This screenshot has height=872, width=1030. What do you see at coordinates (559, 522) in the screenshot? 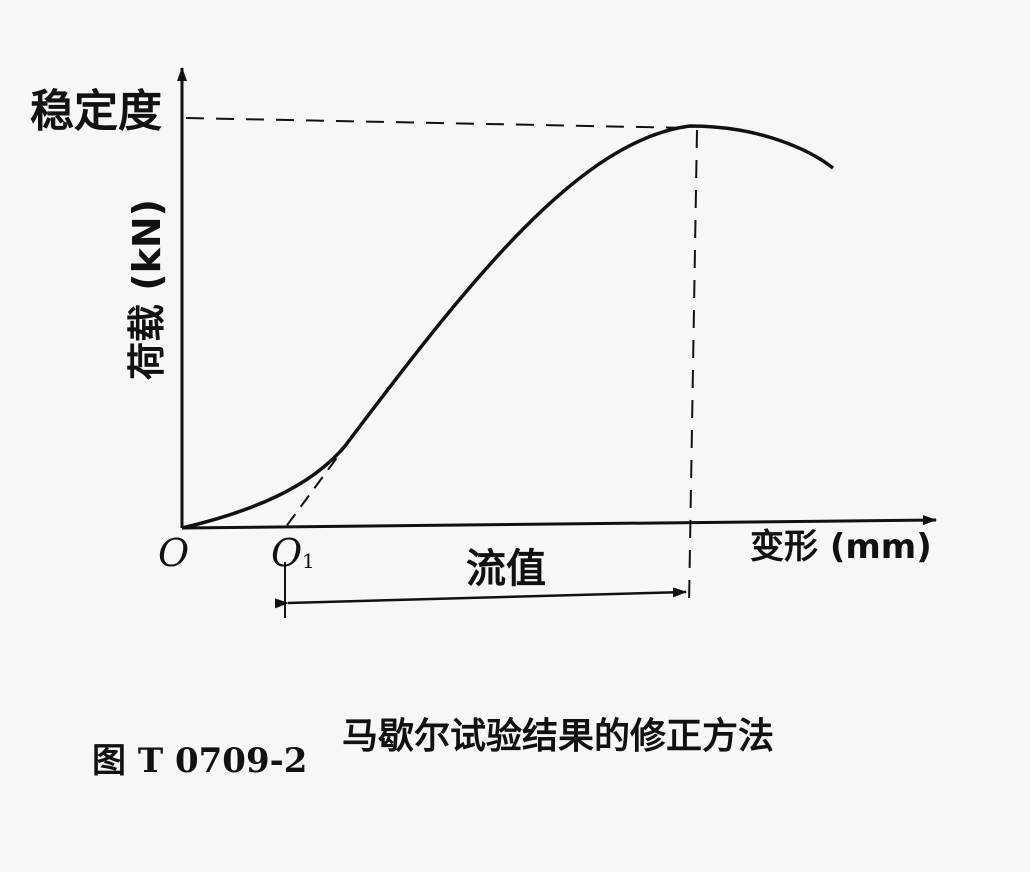
I see `x-axis` at bounding box center [559, 522].